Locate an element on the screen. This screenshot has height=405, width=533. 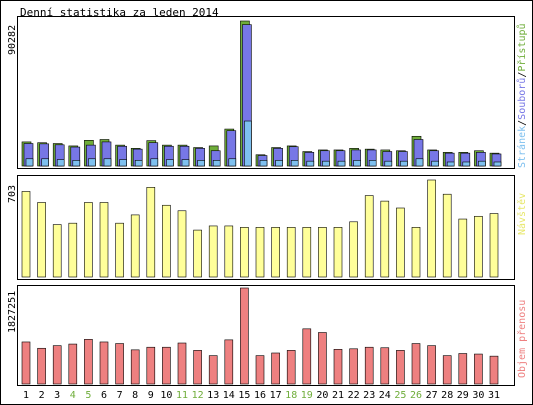
x-tick-label-day-10: 10 is located at coordinates (166, 395).